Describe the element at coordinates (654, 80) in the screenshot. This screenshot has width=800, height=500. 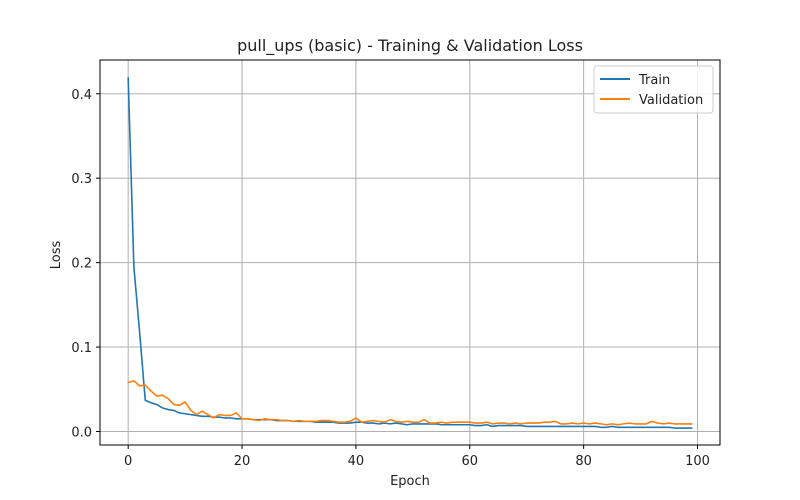
I see `legend-label-train: Train` at that location.